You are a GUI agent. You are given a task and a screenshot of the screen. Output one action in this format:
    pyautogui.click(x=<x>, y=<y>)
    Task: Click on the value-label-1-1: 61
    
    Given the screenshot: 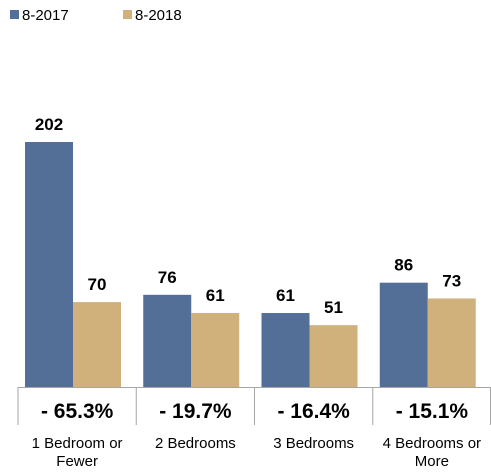 What is the action you would take?
    pyautogui.click(x=215, y=295)
    